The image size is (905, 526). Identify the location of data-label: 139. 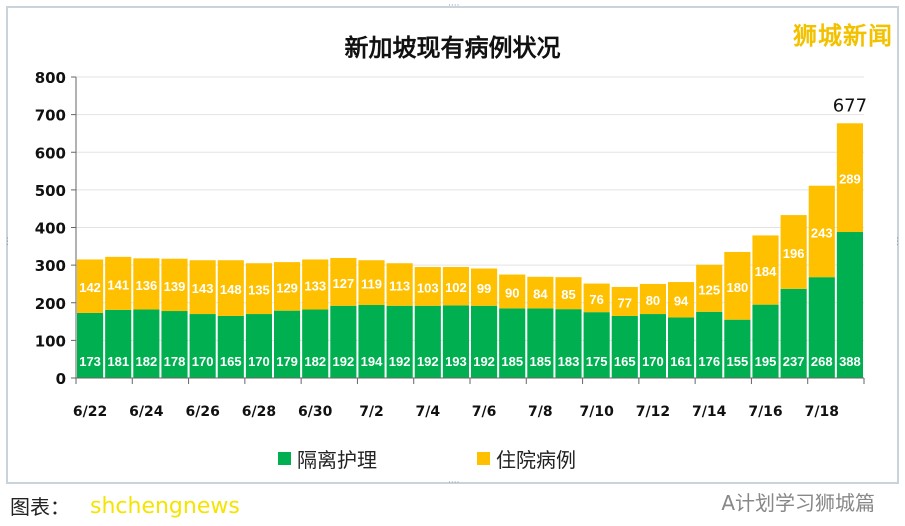
(175, 286).